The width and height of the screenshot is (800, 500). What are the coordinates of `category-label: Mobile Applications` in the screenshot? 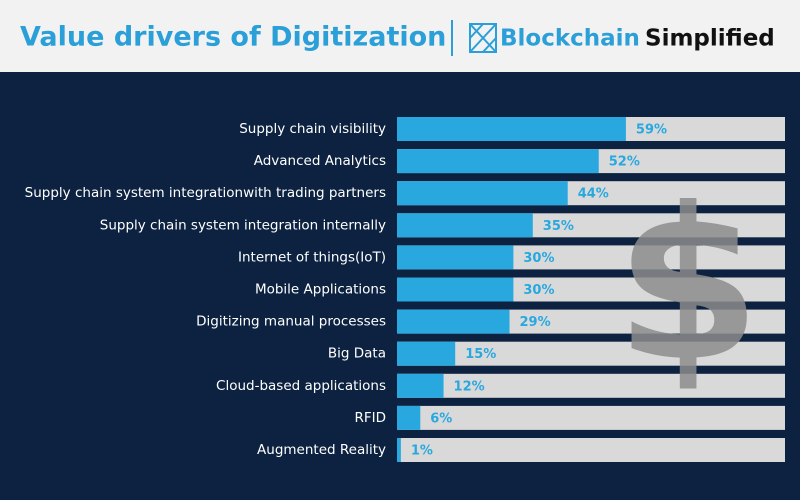 It's located at (320, 290).